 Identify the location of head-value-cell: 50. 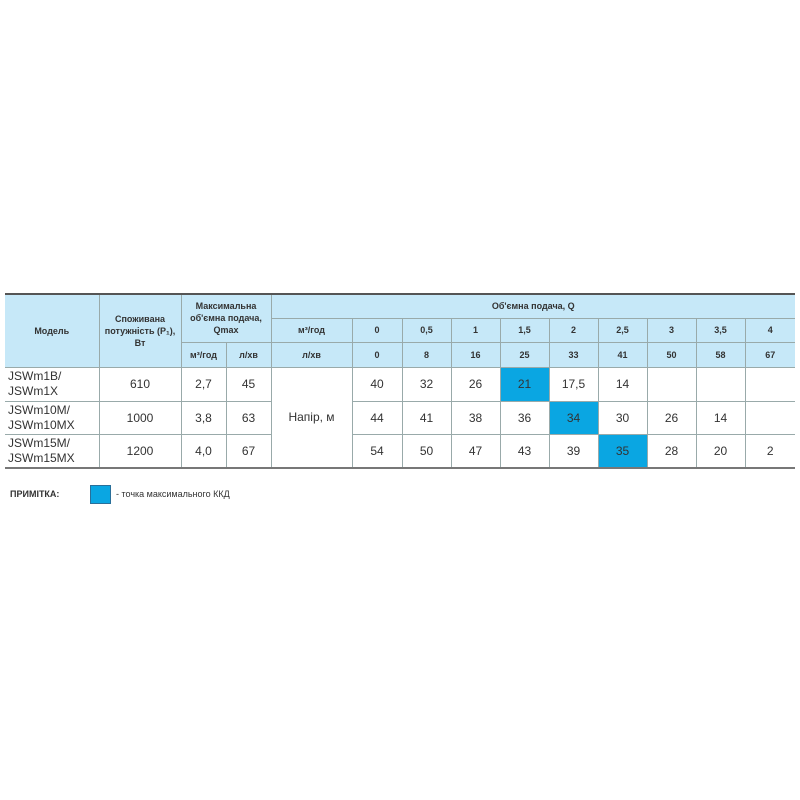
(426, 451).